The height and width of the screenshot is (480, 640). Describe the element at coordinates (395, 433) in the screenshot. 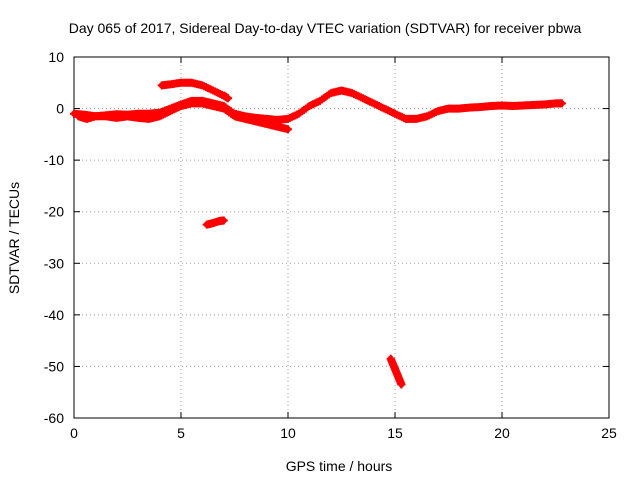

I see `x-tick-label: 15` at that location.